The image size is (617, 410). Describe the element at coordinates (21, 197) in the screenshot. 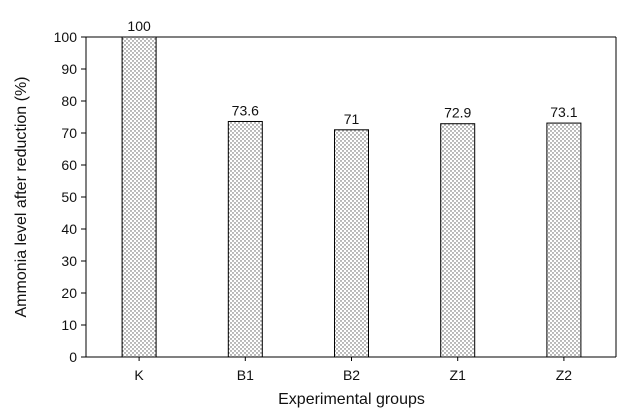

I see `y-axis-title: Ammonia level after reduction (%)` at that location.